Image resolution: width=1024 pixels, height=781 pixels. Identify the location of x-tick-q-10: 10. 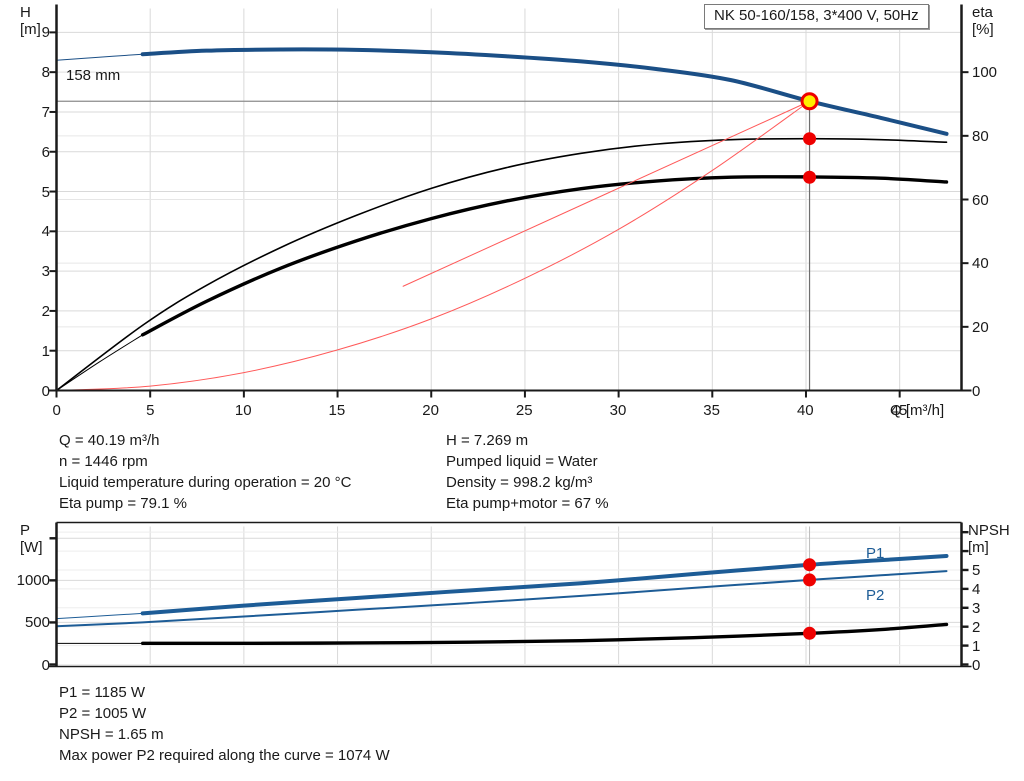
(243, 410).